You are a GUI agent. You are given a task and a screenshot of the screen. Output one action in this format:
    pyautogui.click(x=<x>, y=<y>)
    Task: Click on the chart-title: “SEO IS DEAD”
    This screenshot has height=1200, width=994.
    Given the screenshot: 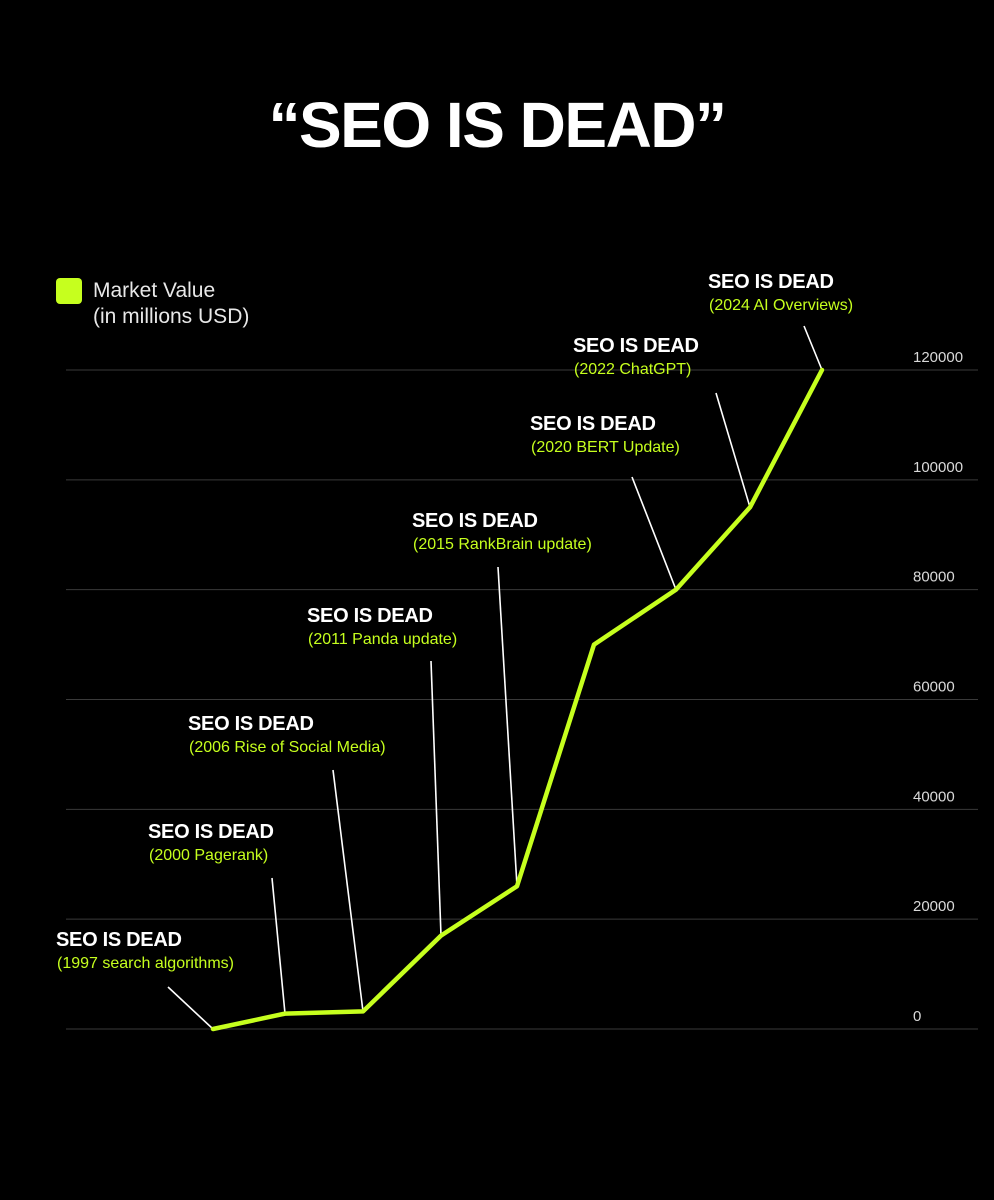 What is the action you would take?
    pyautogui.click(x=497, y=125)
    